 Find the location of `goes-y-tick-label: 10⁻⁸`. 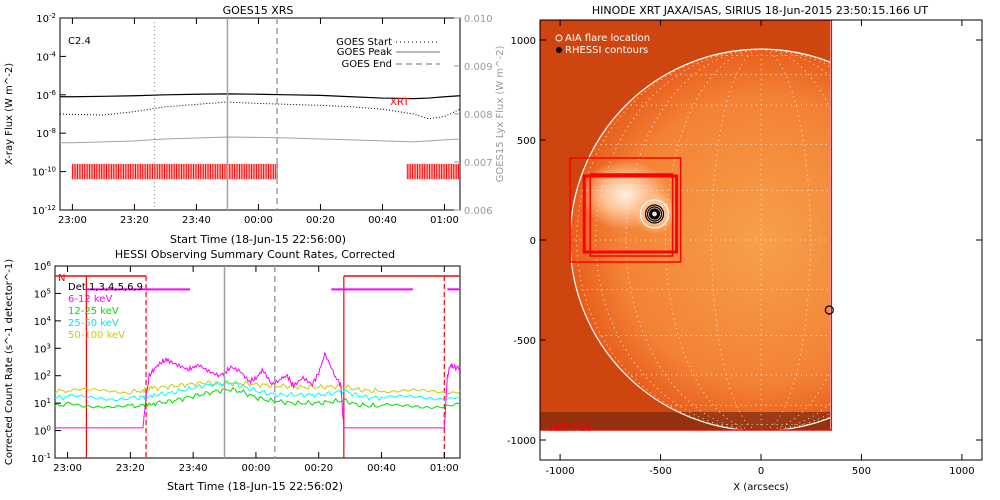

goes-y-tick-label: 10⁻⁸ is located at coordinates (46, 133).